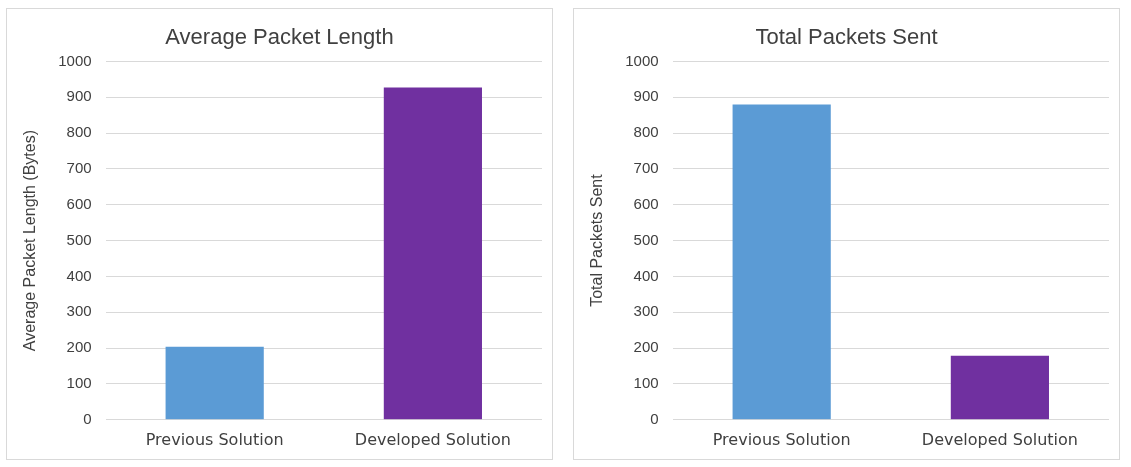 The height and width of the screenshot is (467, 1131). Describe the element at coordinates (846, 37) in the screenshot. I see `chart-title: Total Packets Sent` at that location.